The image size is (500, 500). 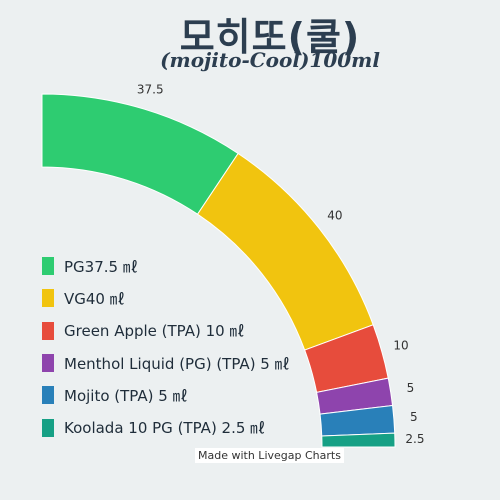 I want to click on slice-value-label-1: 37.5, so click(x=150, y=90).